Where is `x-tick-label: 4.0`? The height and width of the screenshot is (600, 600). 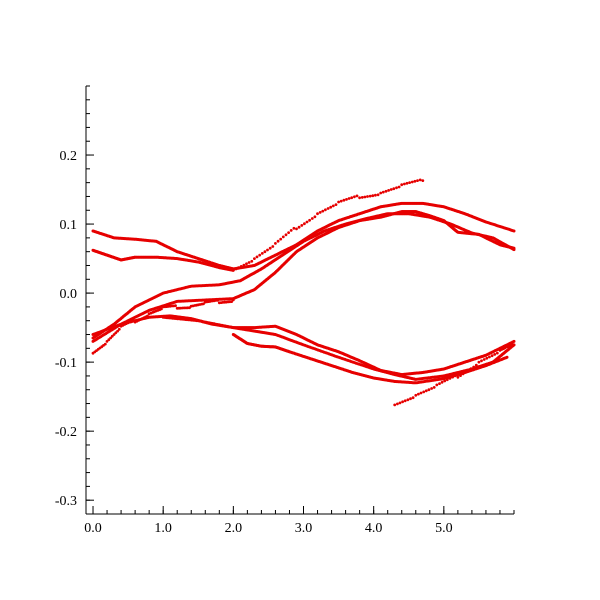 x-tick-label: 4.0 is located at coordinates (374, 528).